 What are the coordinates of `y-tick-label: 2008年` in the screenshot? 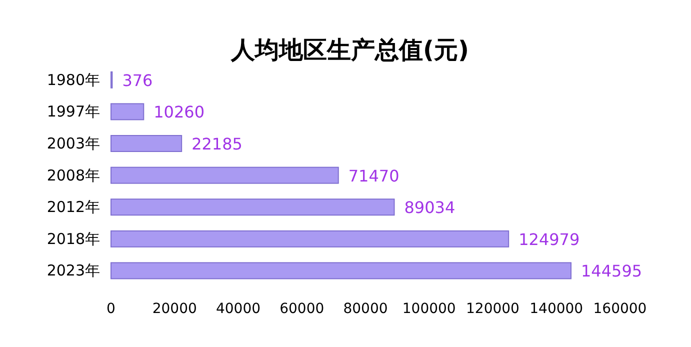 It's located at (73, 175).